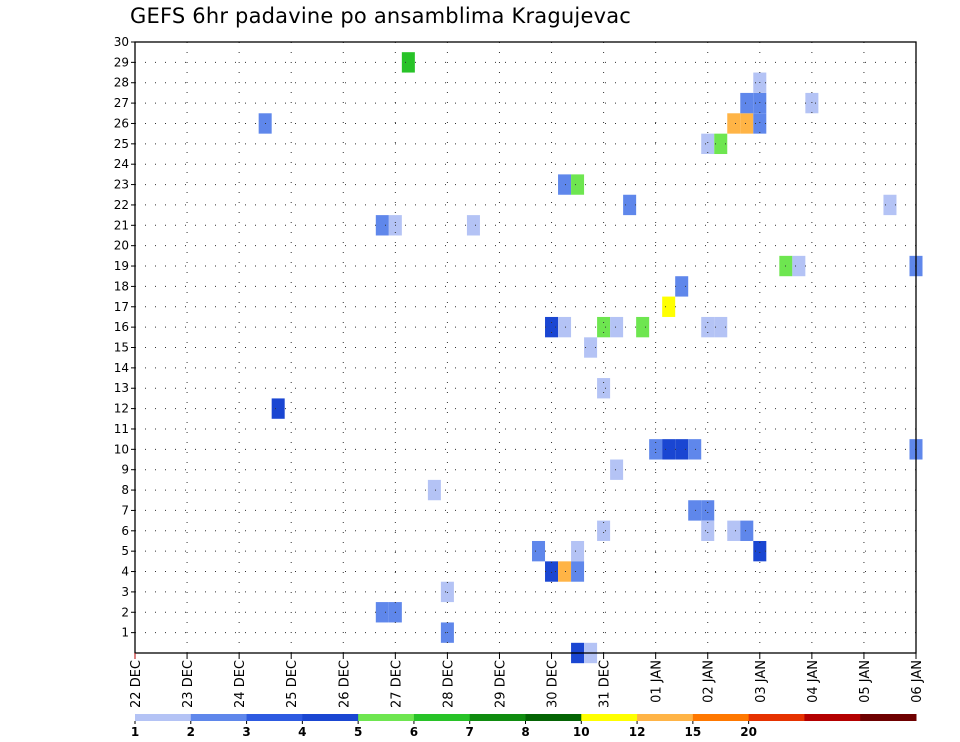 This screenshot has width=960, height=742. I want to click on x-tick-label-6: 28 DEC, so click(448, 684).